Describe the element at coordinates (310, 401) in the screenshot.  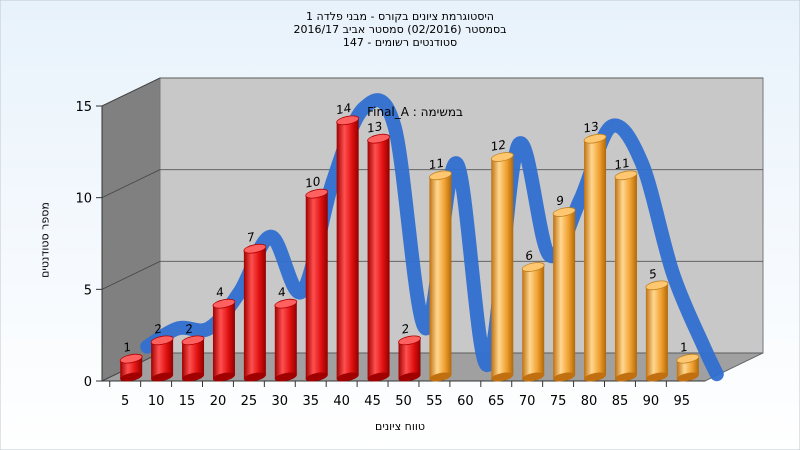
I see `x-tick-label: 35` at that location.